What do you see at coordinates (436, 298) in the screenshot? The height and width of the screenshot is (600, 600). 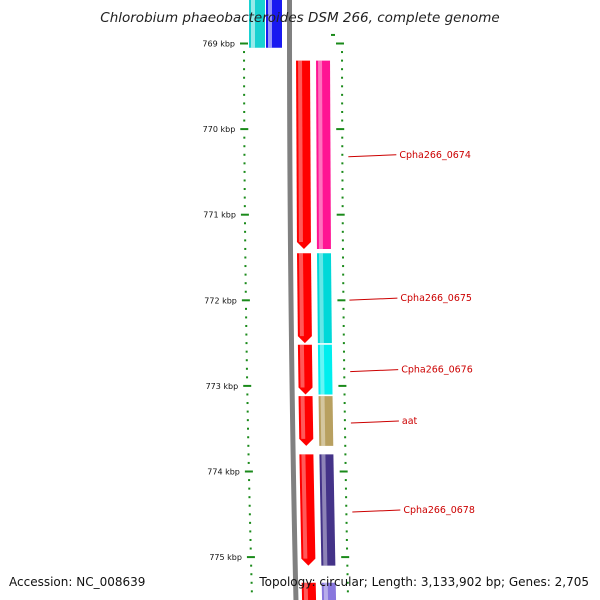 I see `gene-label: Cpha266_0675` at bounding box center [436, 298].